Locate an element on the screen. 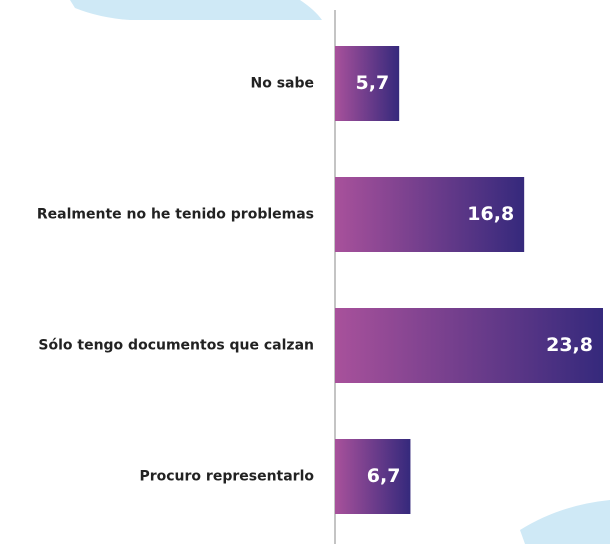 The width and height of the screenshot is (610, 544). value-label: 5,7 is located at coordinates (373, 83).